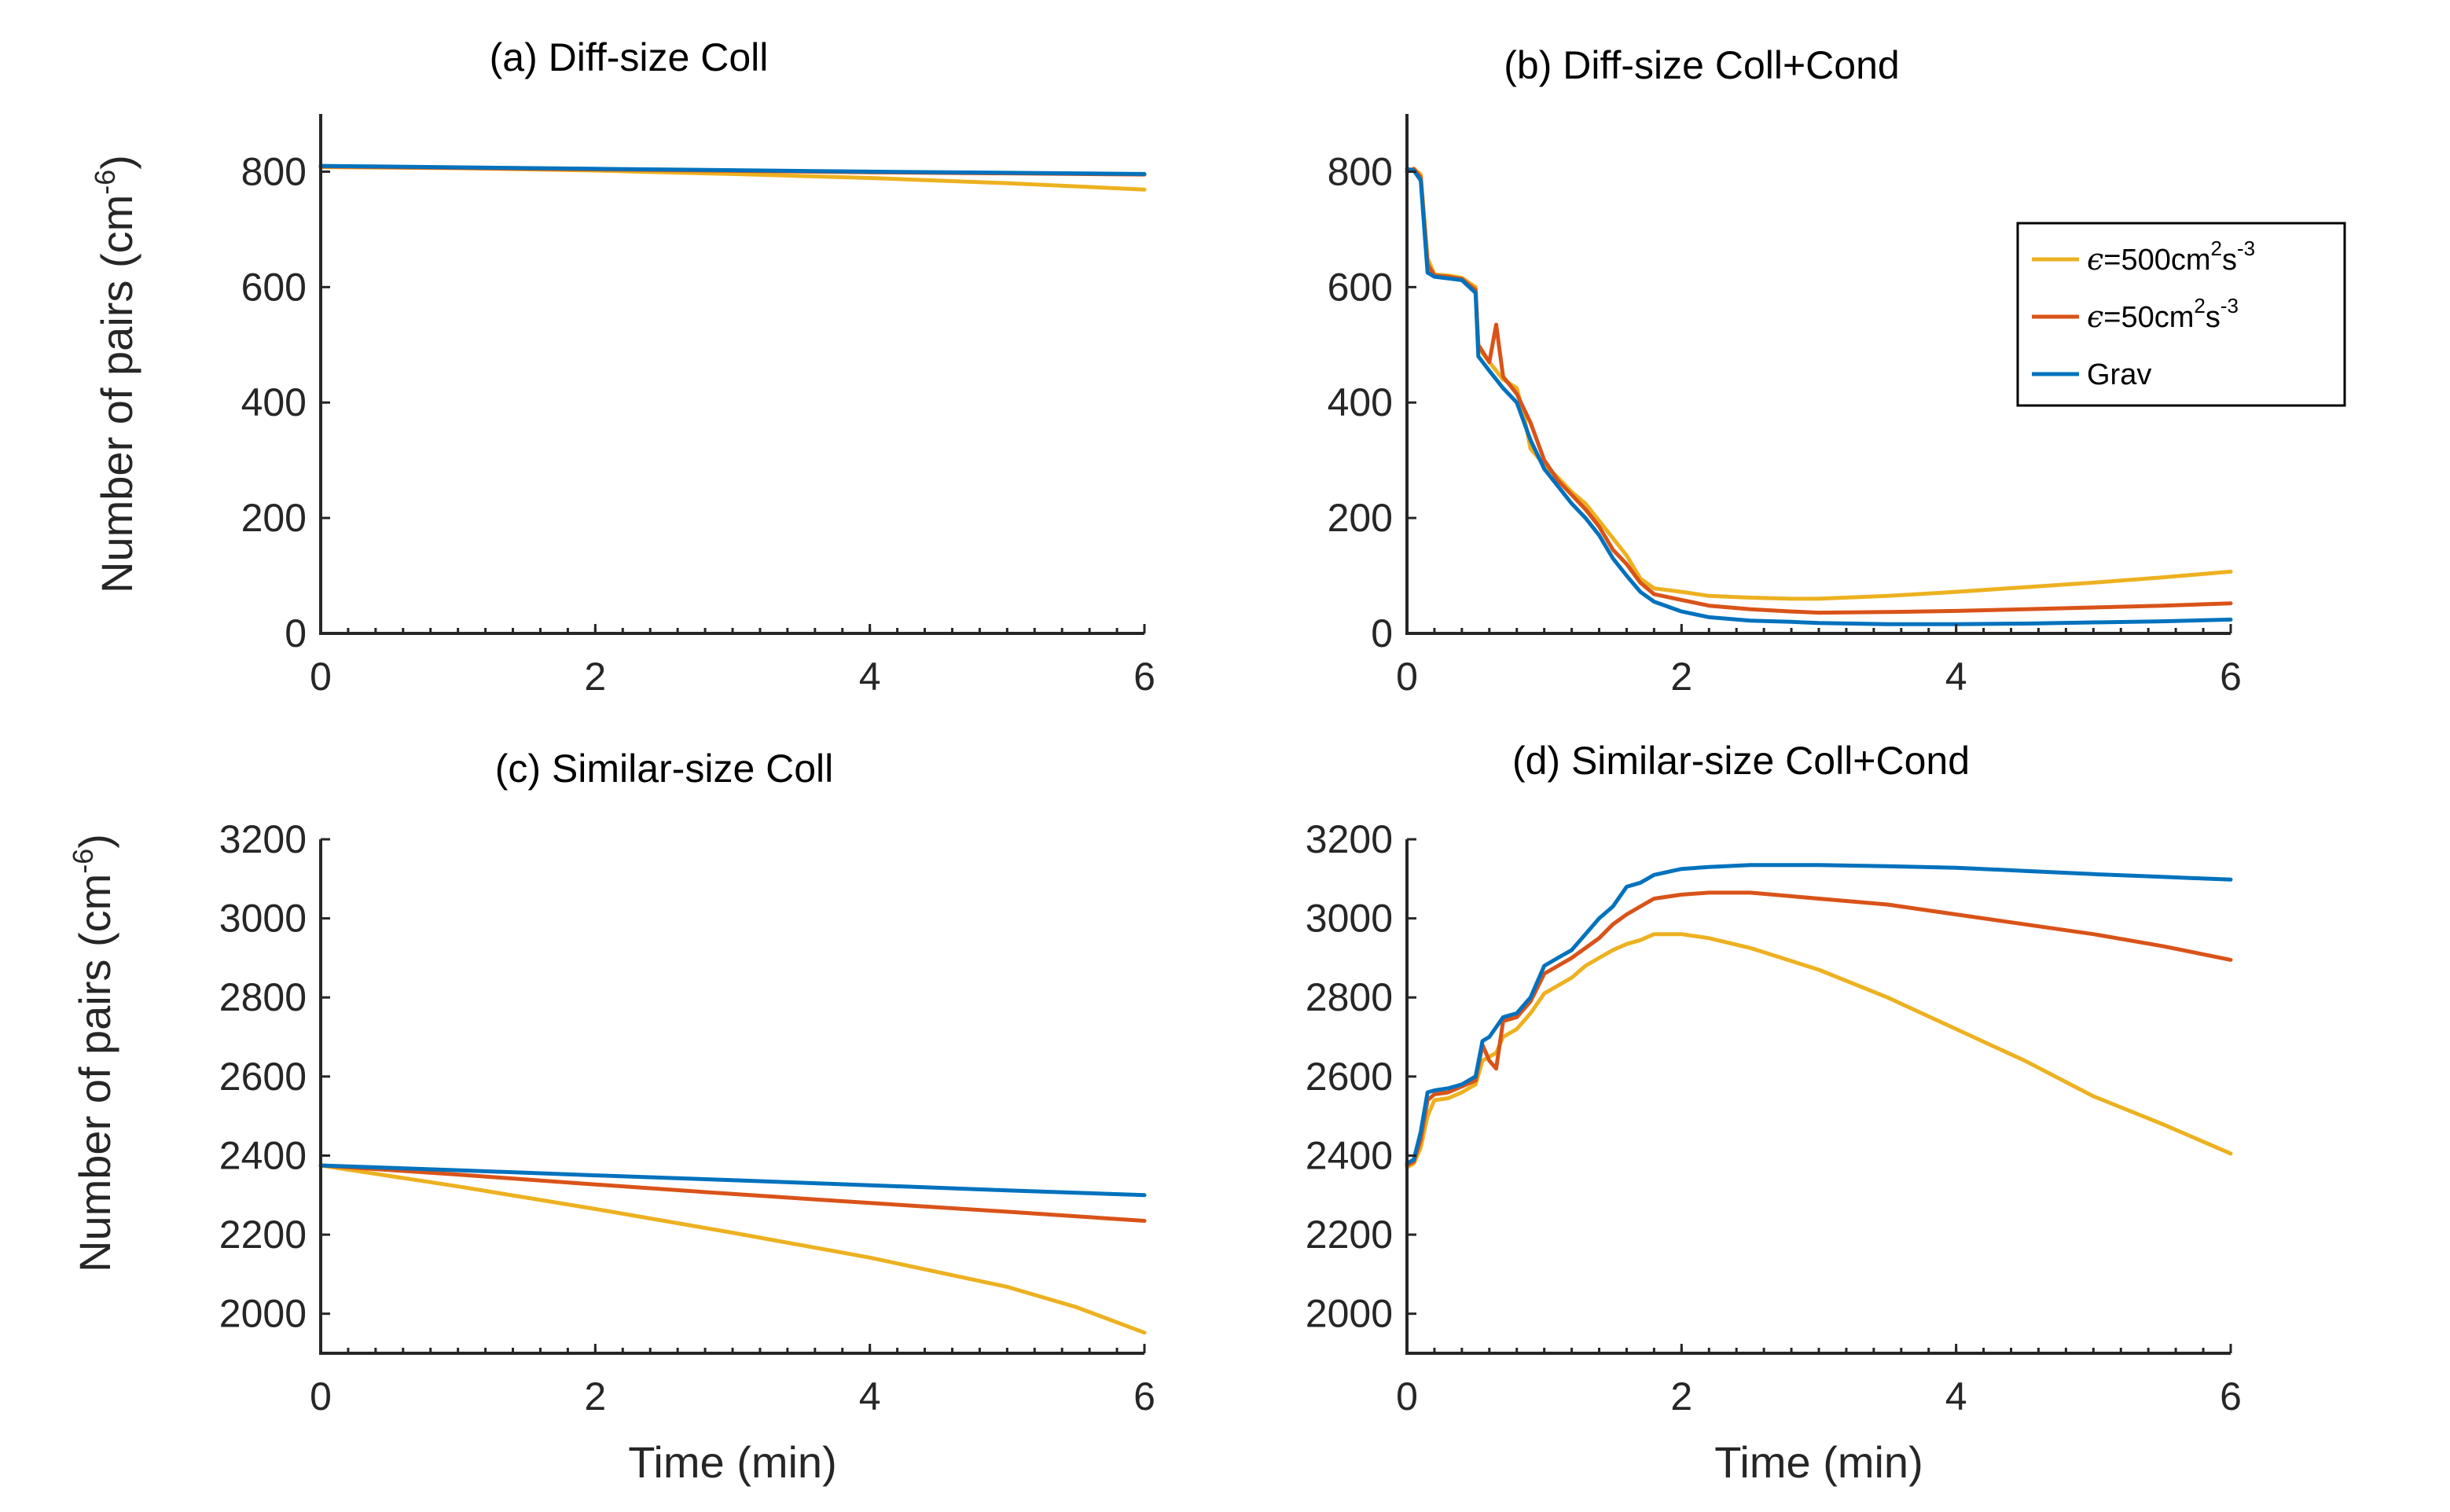 The image size is (2450, 1512). What do you see at coordinates (629, 57) in the screenshot?
I see `panel-title: (a) Diff-size Coll` at bounding box center [629, 57].